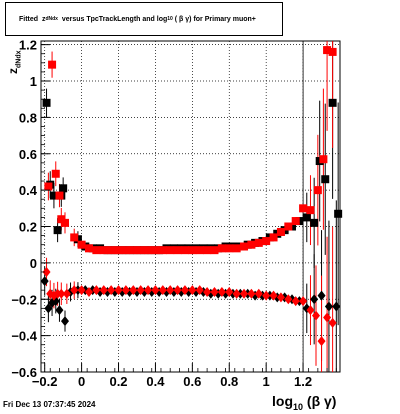 This screenshot has height=414, width=400. What do you see at coordinates (49, 404) in the screenshot?
I see `timestamp: Fri Dec 13 07:37:45 2024` at bounding box center [49, 404].